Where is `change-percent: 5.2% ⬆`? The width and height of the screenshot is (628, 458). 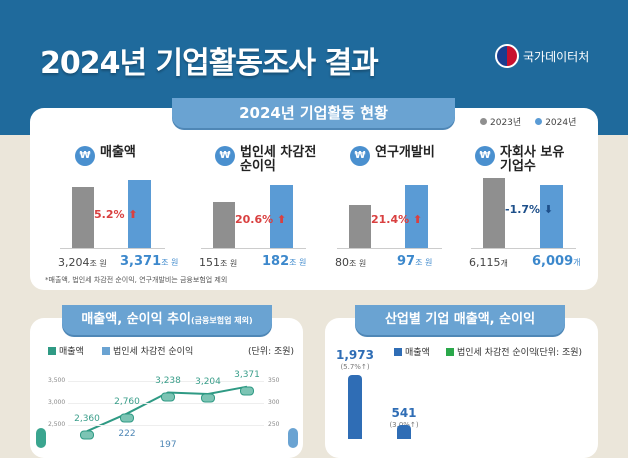 change-percent: 5.2% ⬆ is located at coordinates (116, 214).